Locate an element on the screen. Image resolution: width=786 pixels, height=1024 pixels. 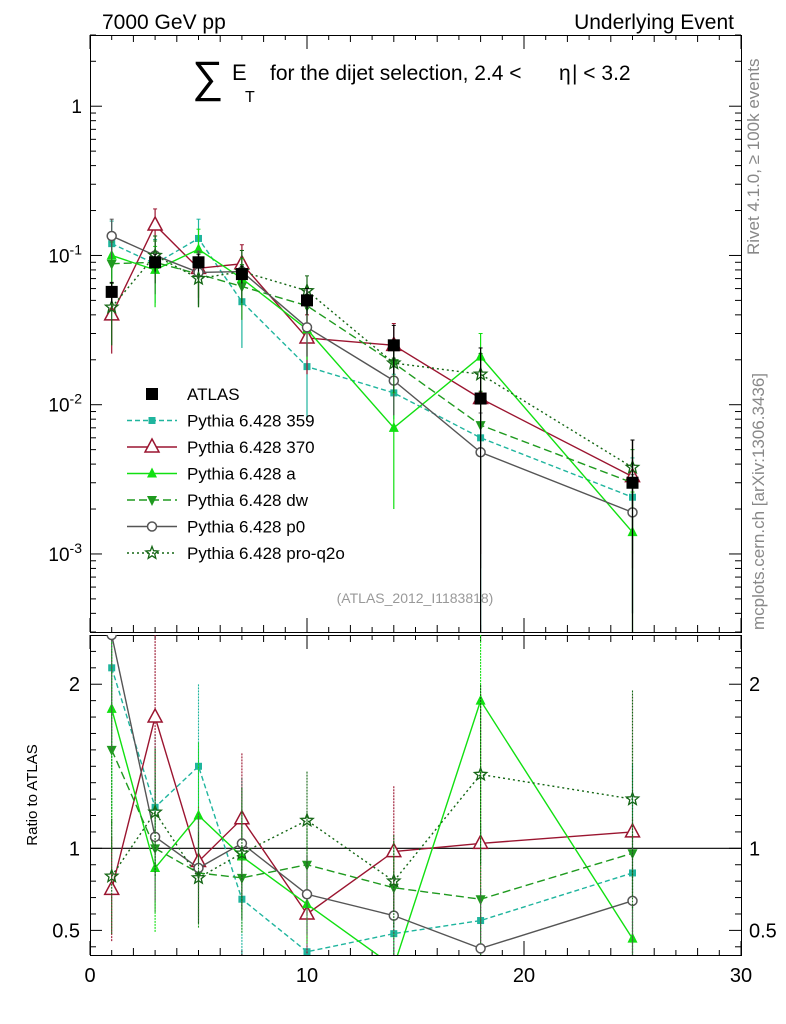
legend-label: Pythia 6.428 359 is located at coordinates (251, 421).